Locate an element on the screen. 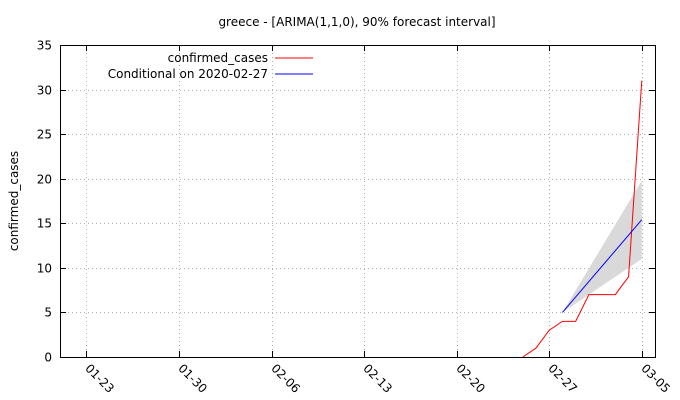  forecast-interval-area is located at coordinates (602, 246).